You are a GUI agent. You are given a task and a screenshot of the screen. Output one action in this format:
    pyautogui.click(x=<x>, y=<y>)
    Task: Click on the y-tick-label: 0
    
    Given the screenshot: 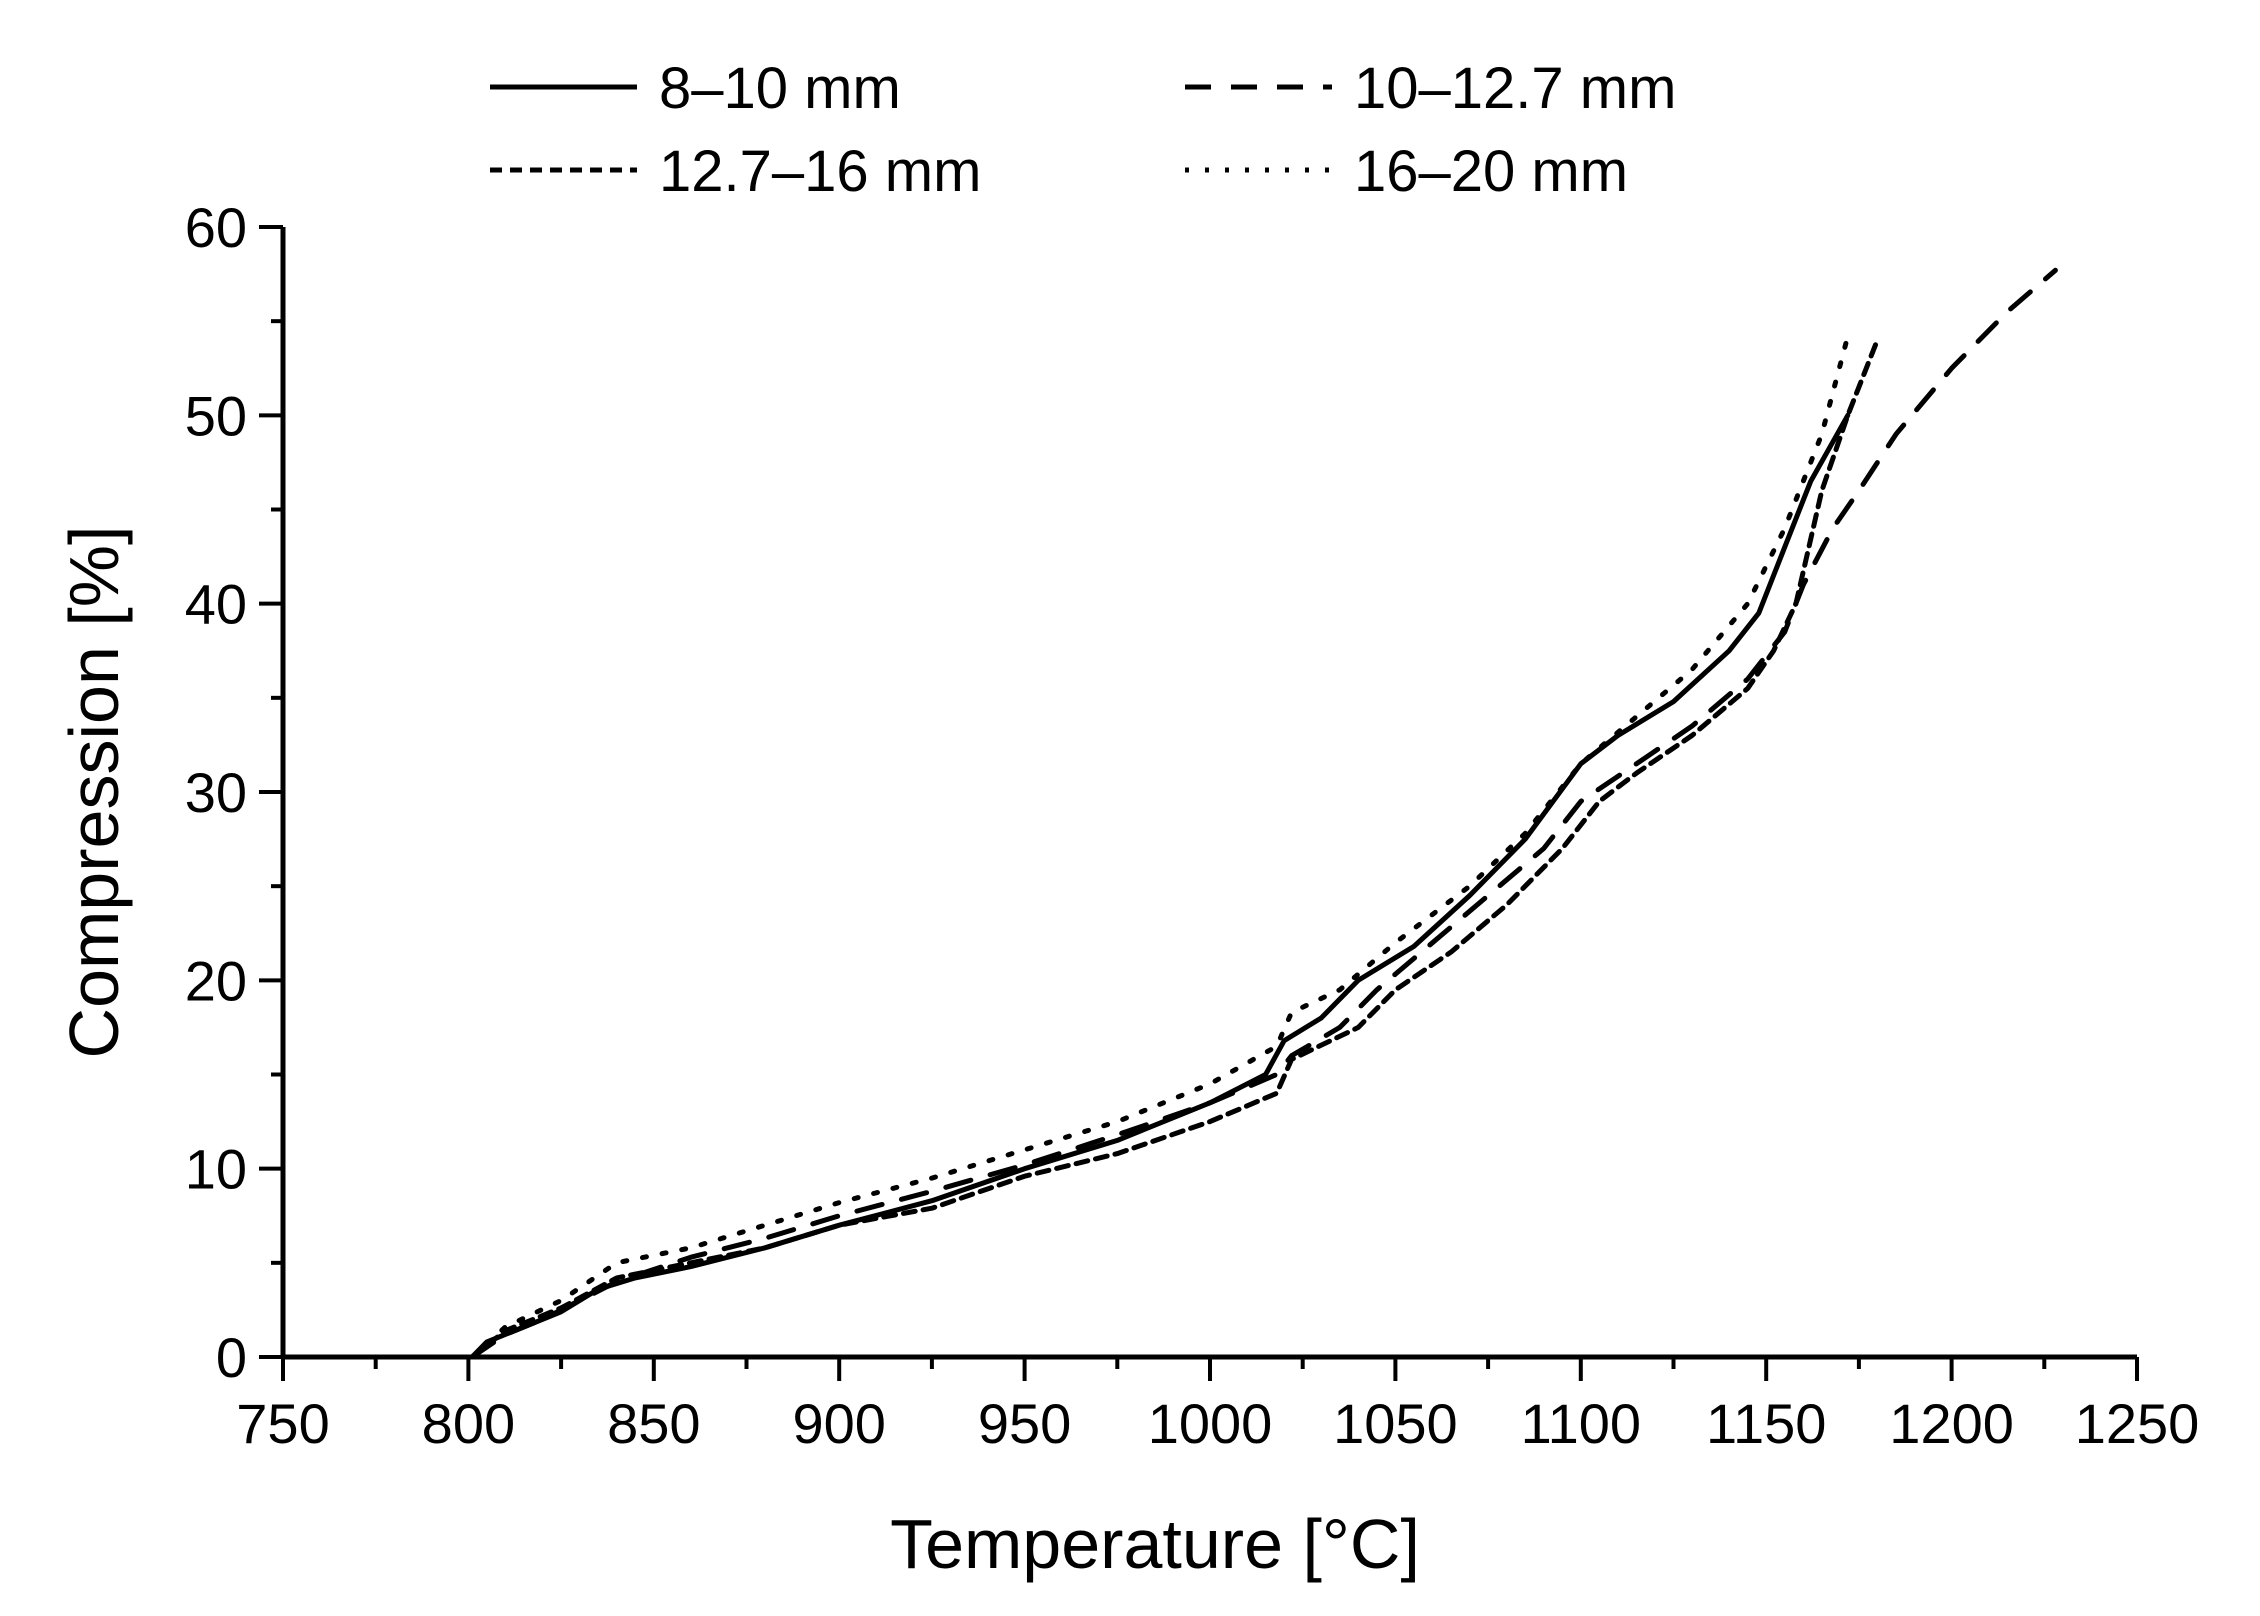 What is the action you would take?
    pyautogui.click(x=231, y=1357)
    